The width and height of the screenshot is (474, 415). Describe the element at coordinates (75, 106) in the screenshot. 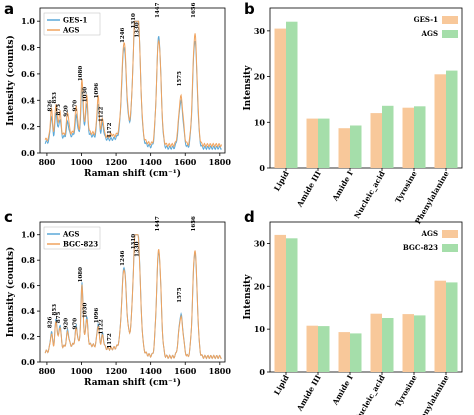

I see `peak-label: 970` at that location.